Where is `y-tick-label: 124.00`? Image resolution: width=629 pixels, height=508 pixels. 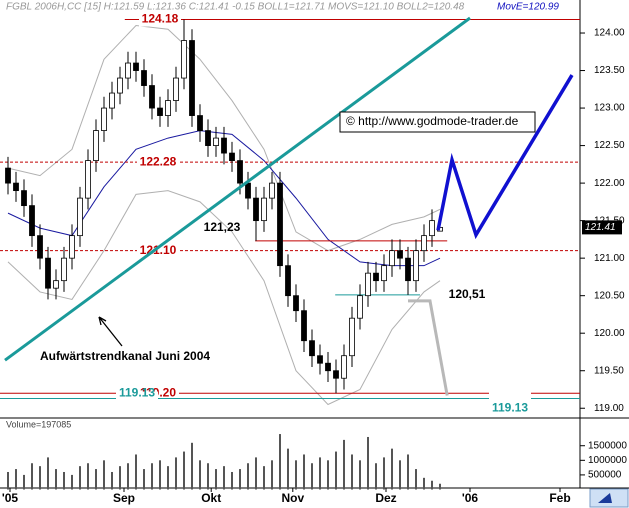
y-tick-label: 124.00 is located at coordinates (609, 33).